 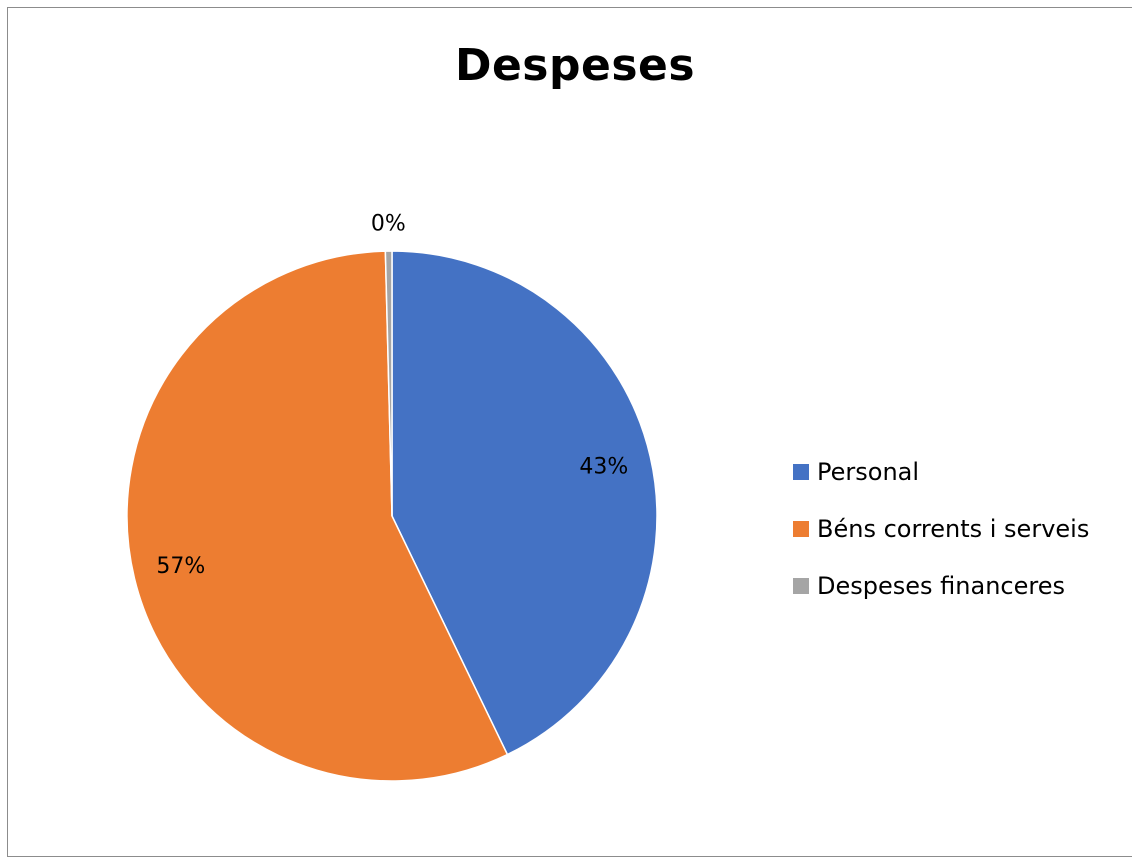 What do you see at coordinates (941, 471) in the screenshot?
I see `legend-item-personal: Personal` at bounding box center [941, 471].